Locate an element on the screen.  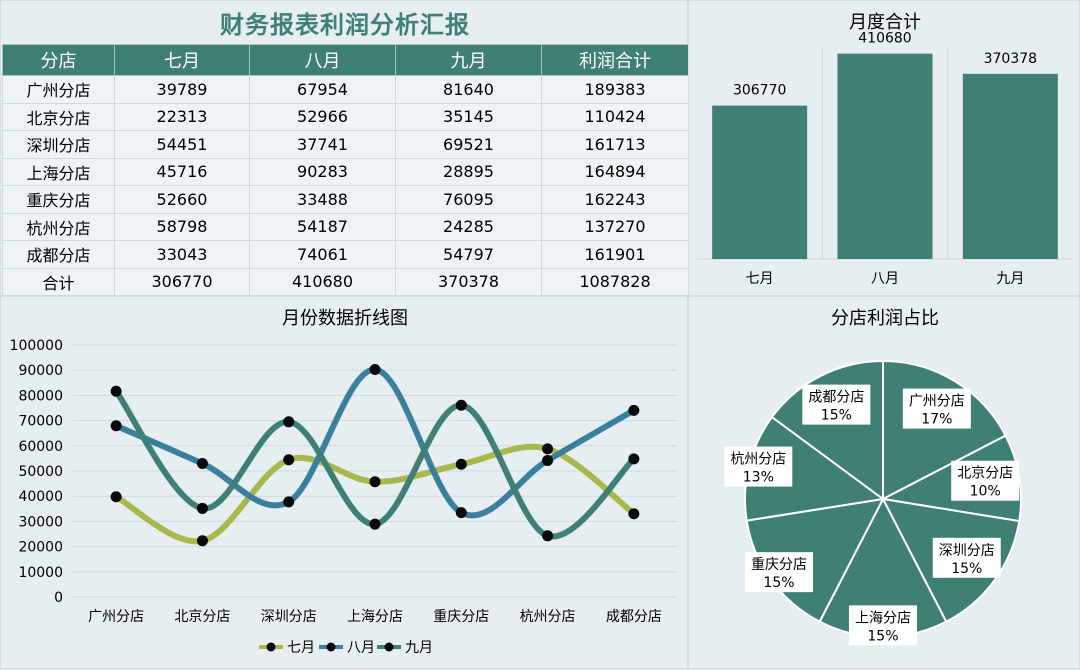
table-row: 成都分店 33043 74061 54797 161901 is located at coordinates (345, 254).